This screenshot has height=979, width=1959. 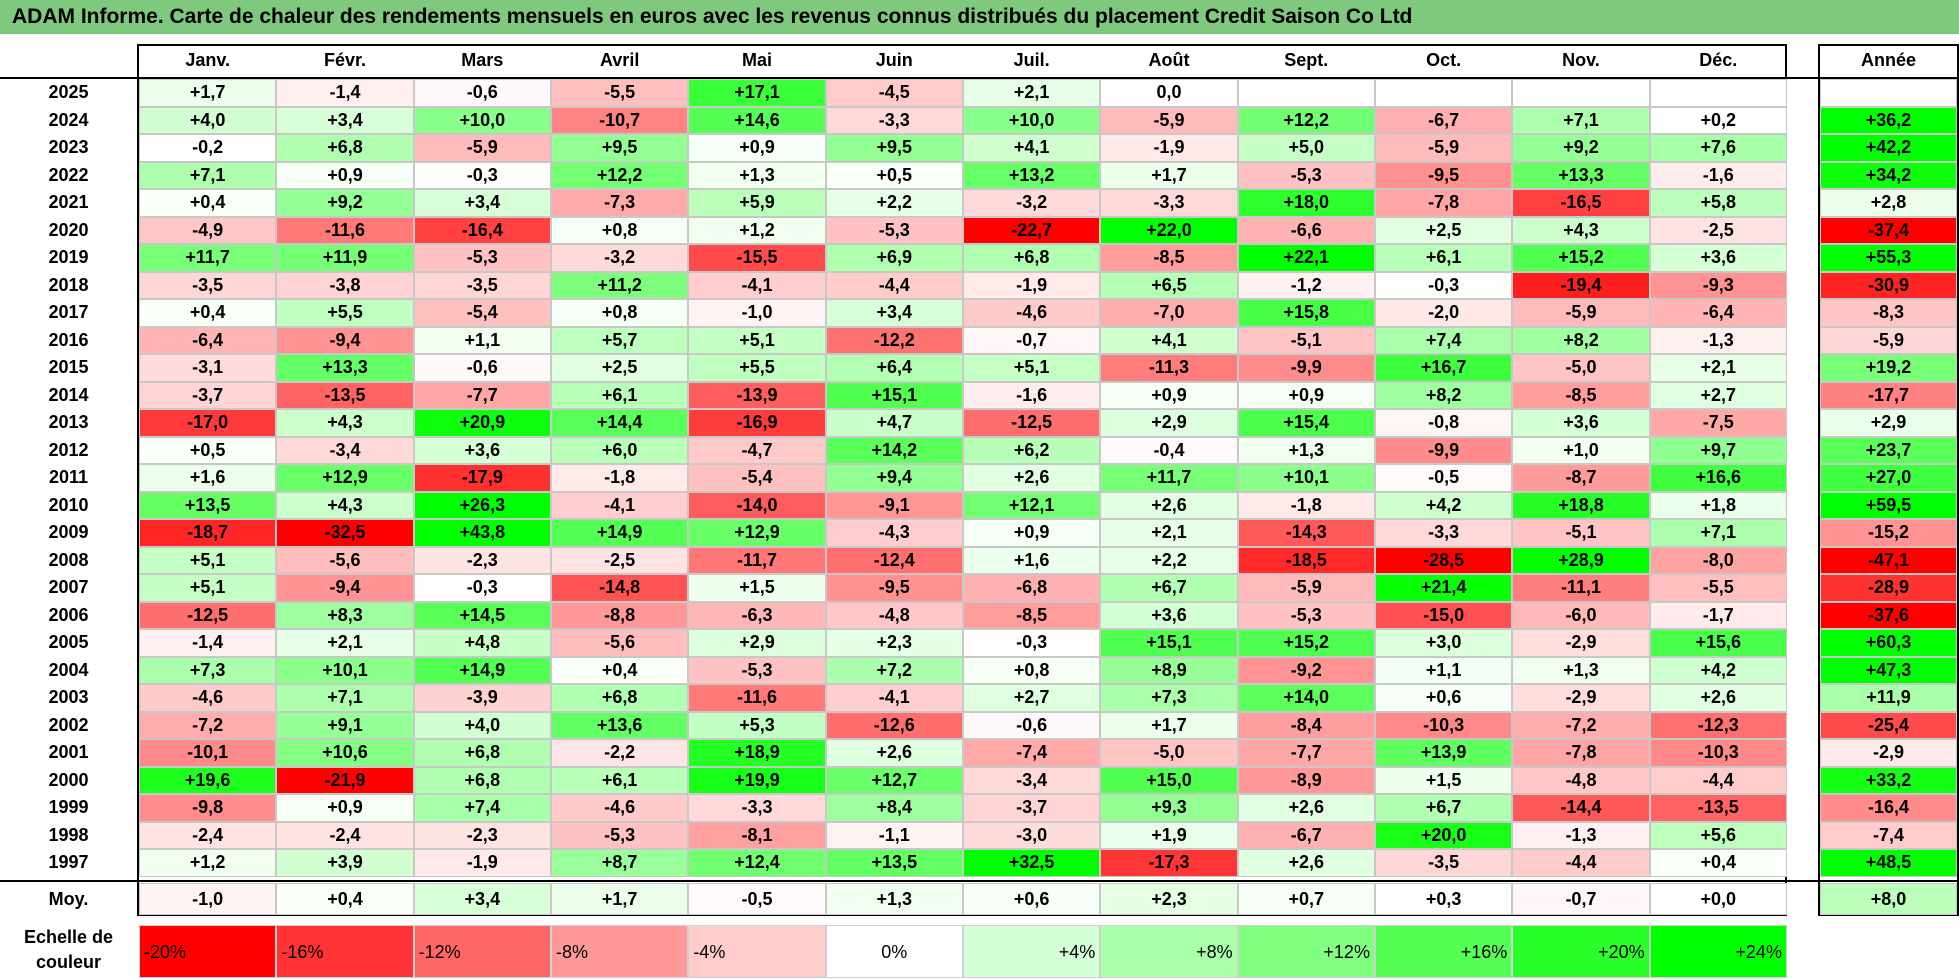 I want to click on heatmap-cell: -17,0, so click(x=208, y=423).